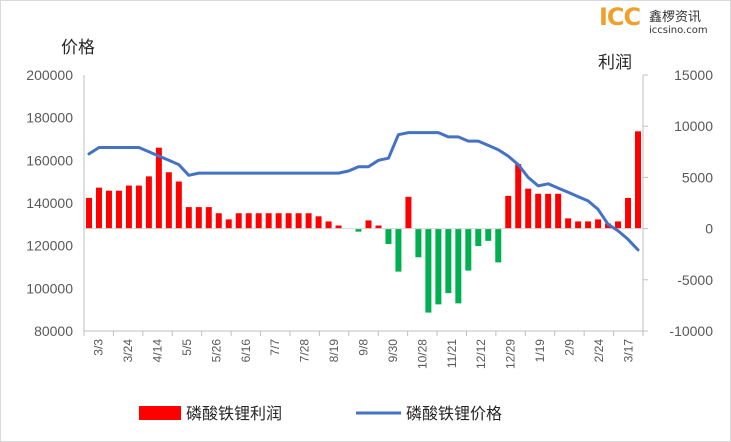  Describe the element at coordinates (49, 118) in the screenshot. I see `left-tick-label: 180000` at that location.